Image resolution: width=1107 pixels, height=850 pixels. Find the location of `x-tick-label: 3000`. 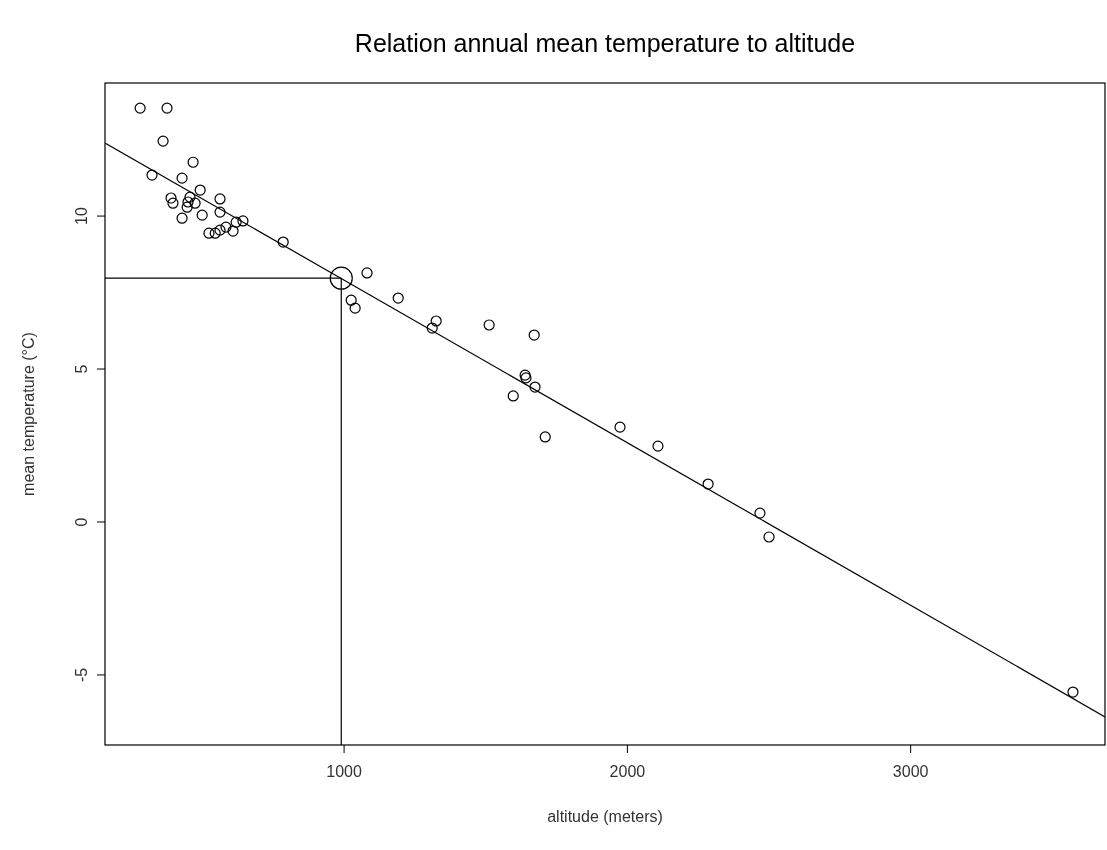

x-tick-label: 3000 is located at coordinates (910, 771).